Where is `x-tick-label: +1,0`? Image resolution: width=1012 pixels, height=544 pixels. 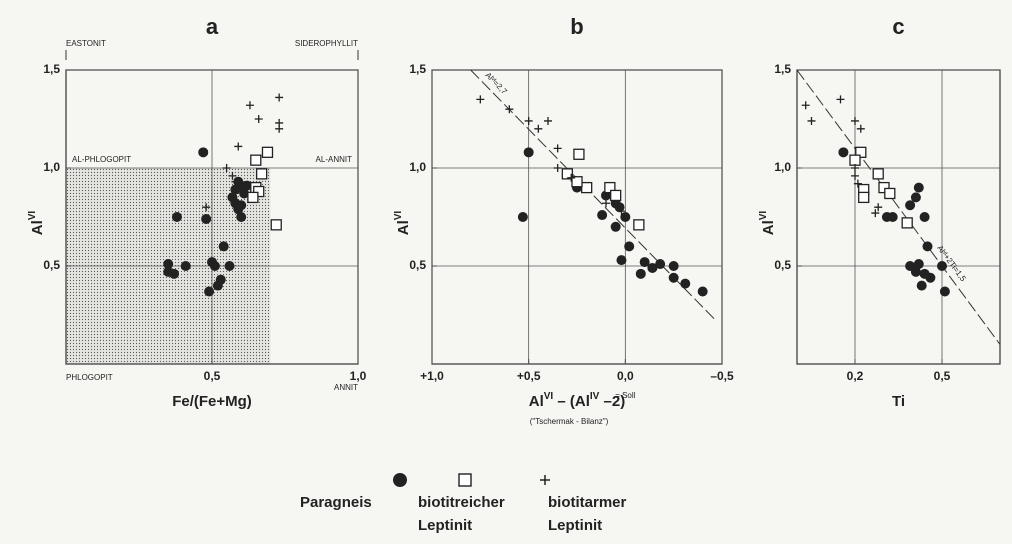 x-tick-label: +1,0 is located at coordinates (432, 376).